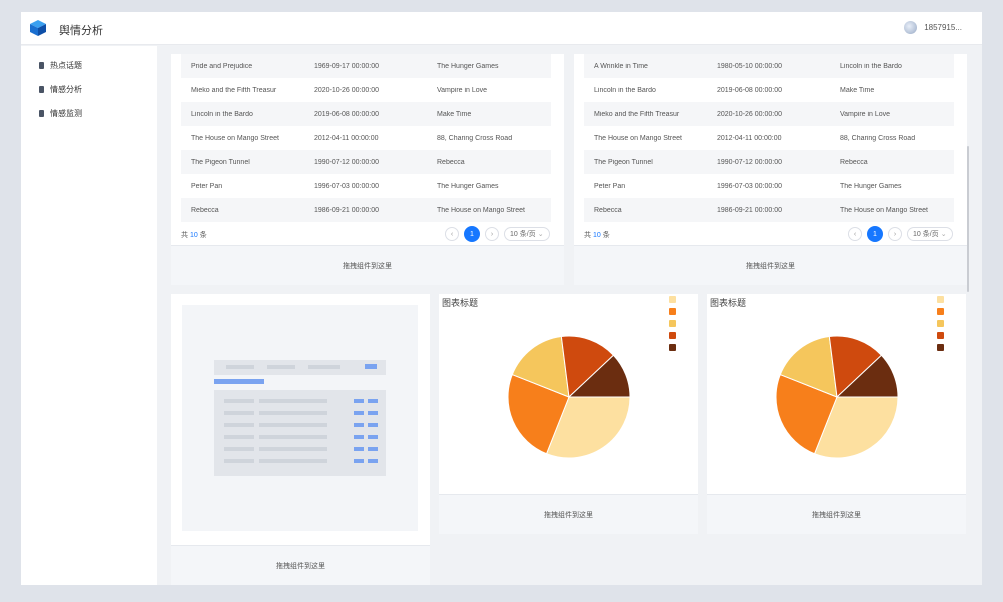  Describe the element at coordinates (911, 27) in the screenshot. I see `avatar` at that location.